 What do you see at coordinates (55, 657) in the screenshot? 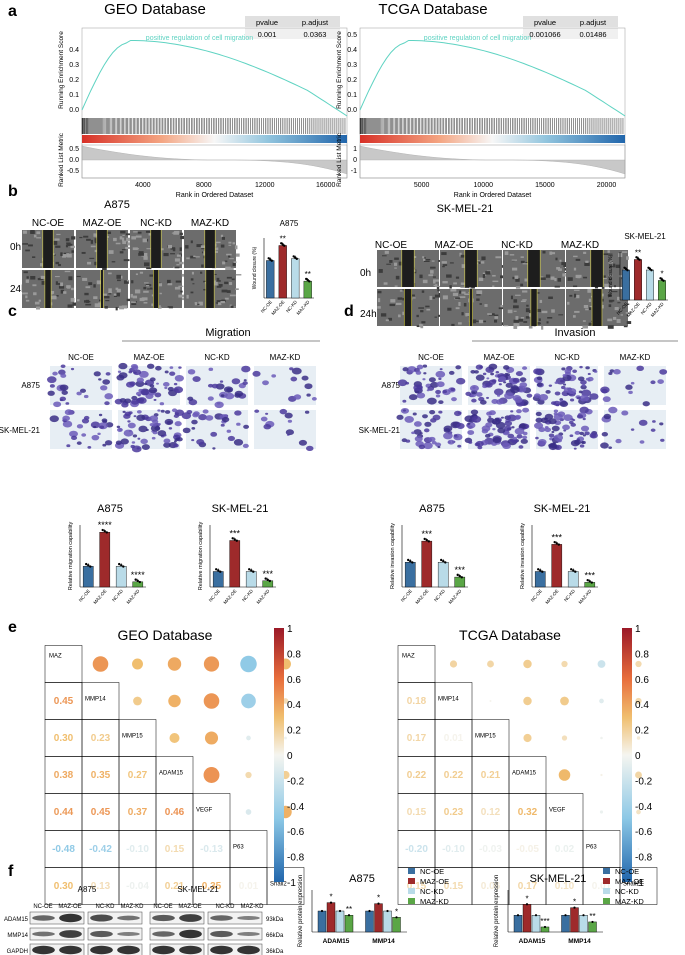
I see `variable-label: MAZ` at bounding box center [55, 657].